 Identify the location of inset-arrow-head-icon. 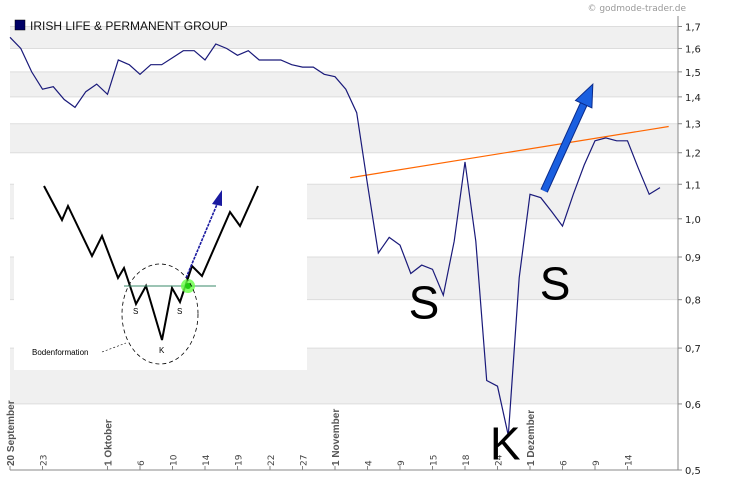
(217, 198).